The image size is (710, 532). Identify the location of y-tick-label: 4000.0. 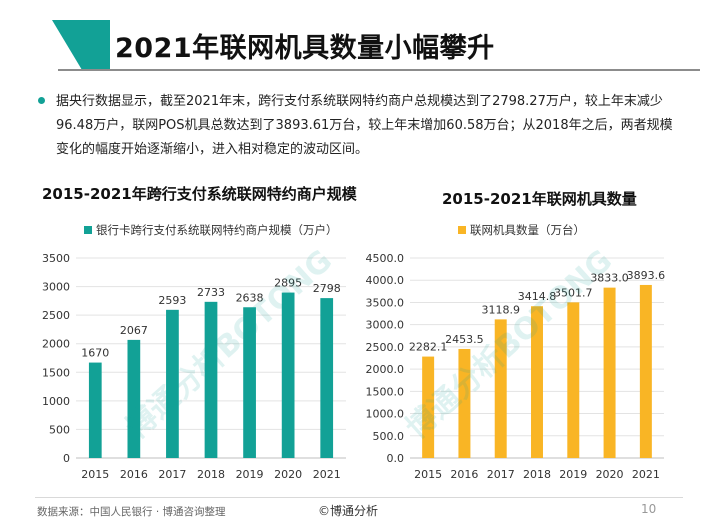
(385, 280).